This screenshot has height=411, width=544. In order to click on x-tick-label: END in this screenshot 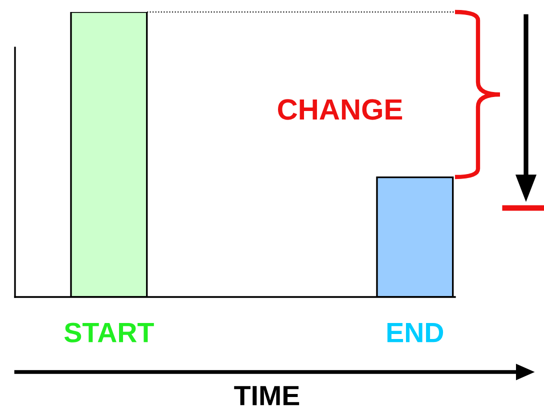, I will do `click(415, 332)`.